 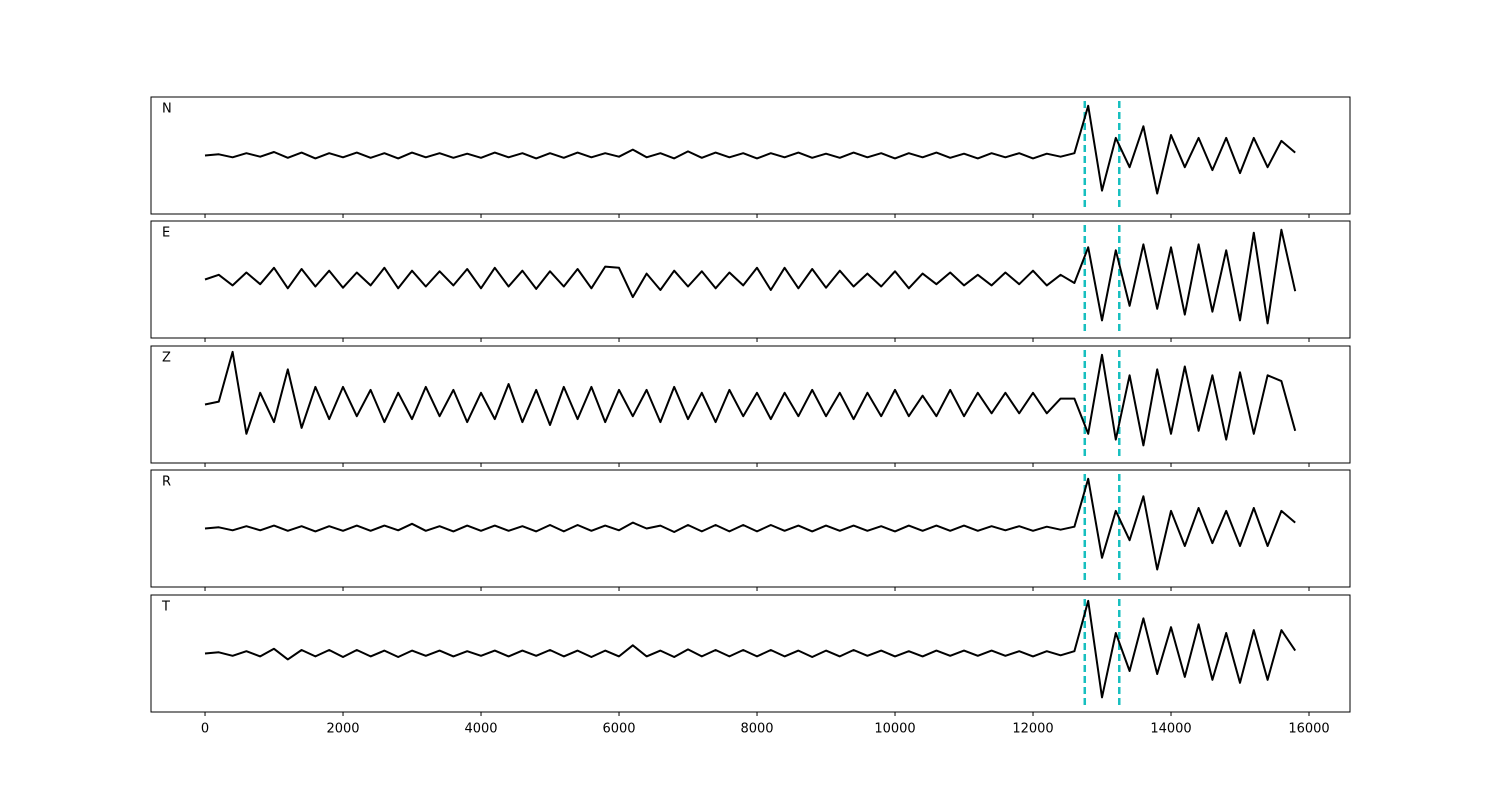 I want to click on panel-label: R, so click(x=166, y=482).